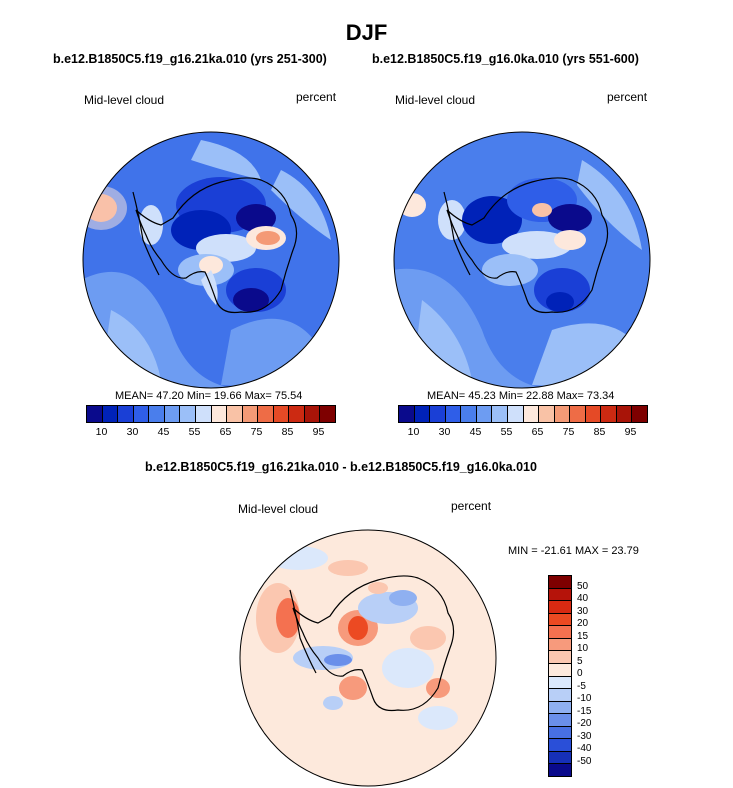  I want to click on diff-map, so click(368, 658).